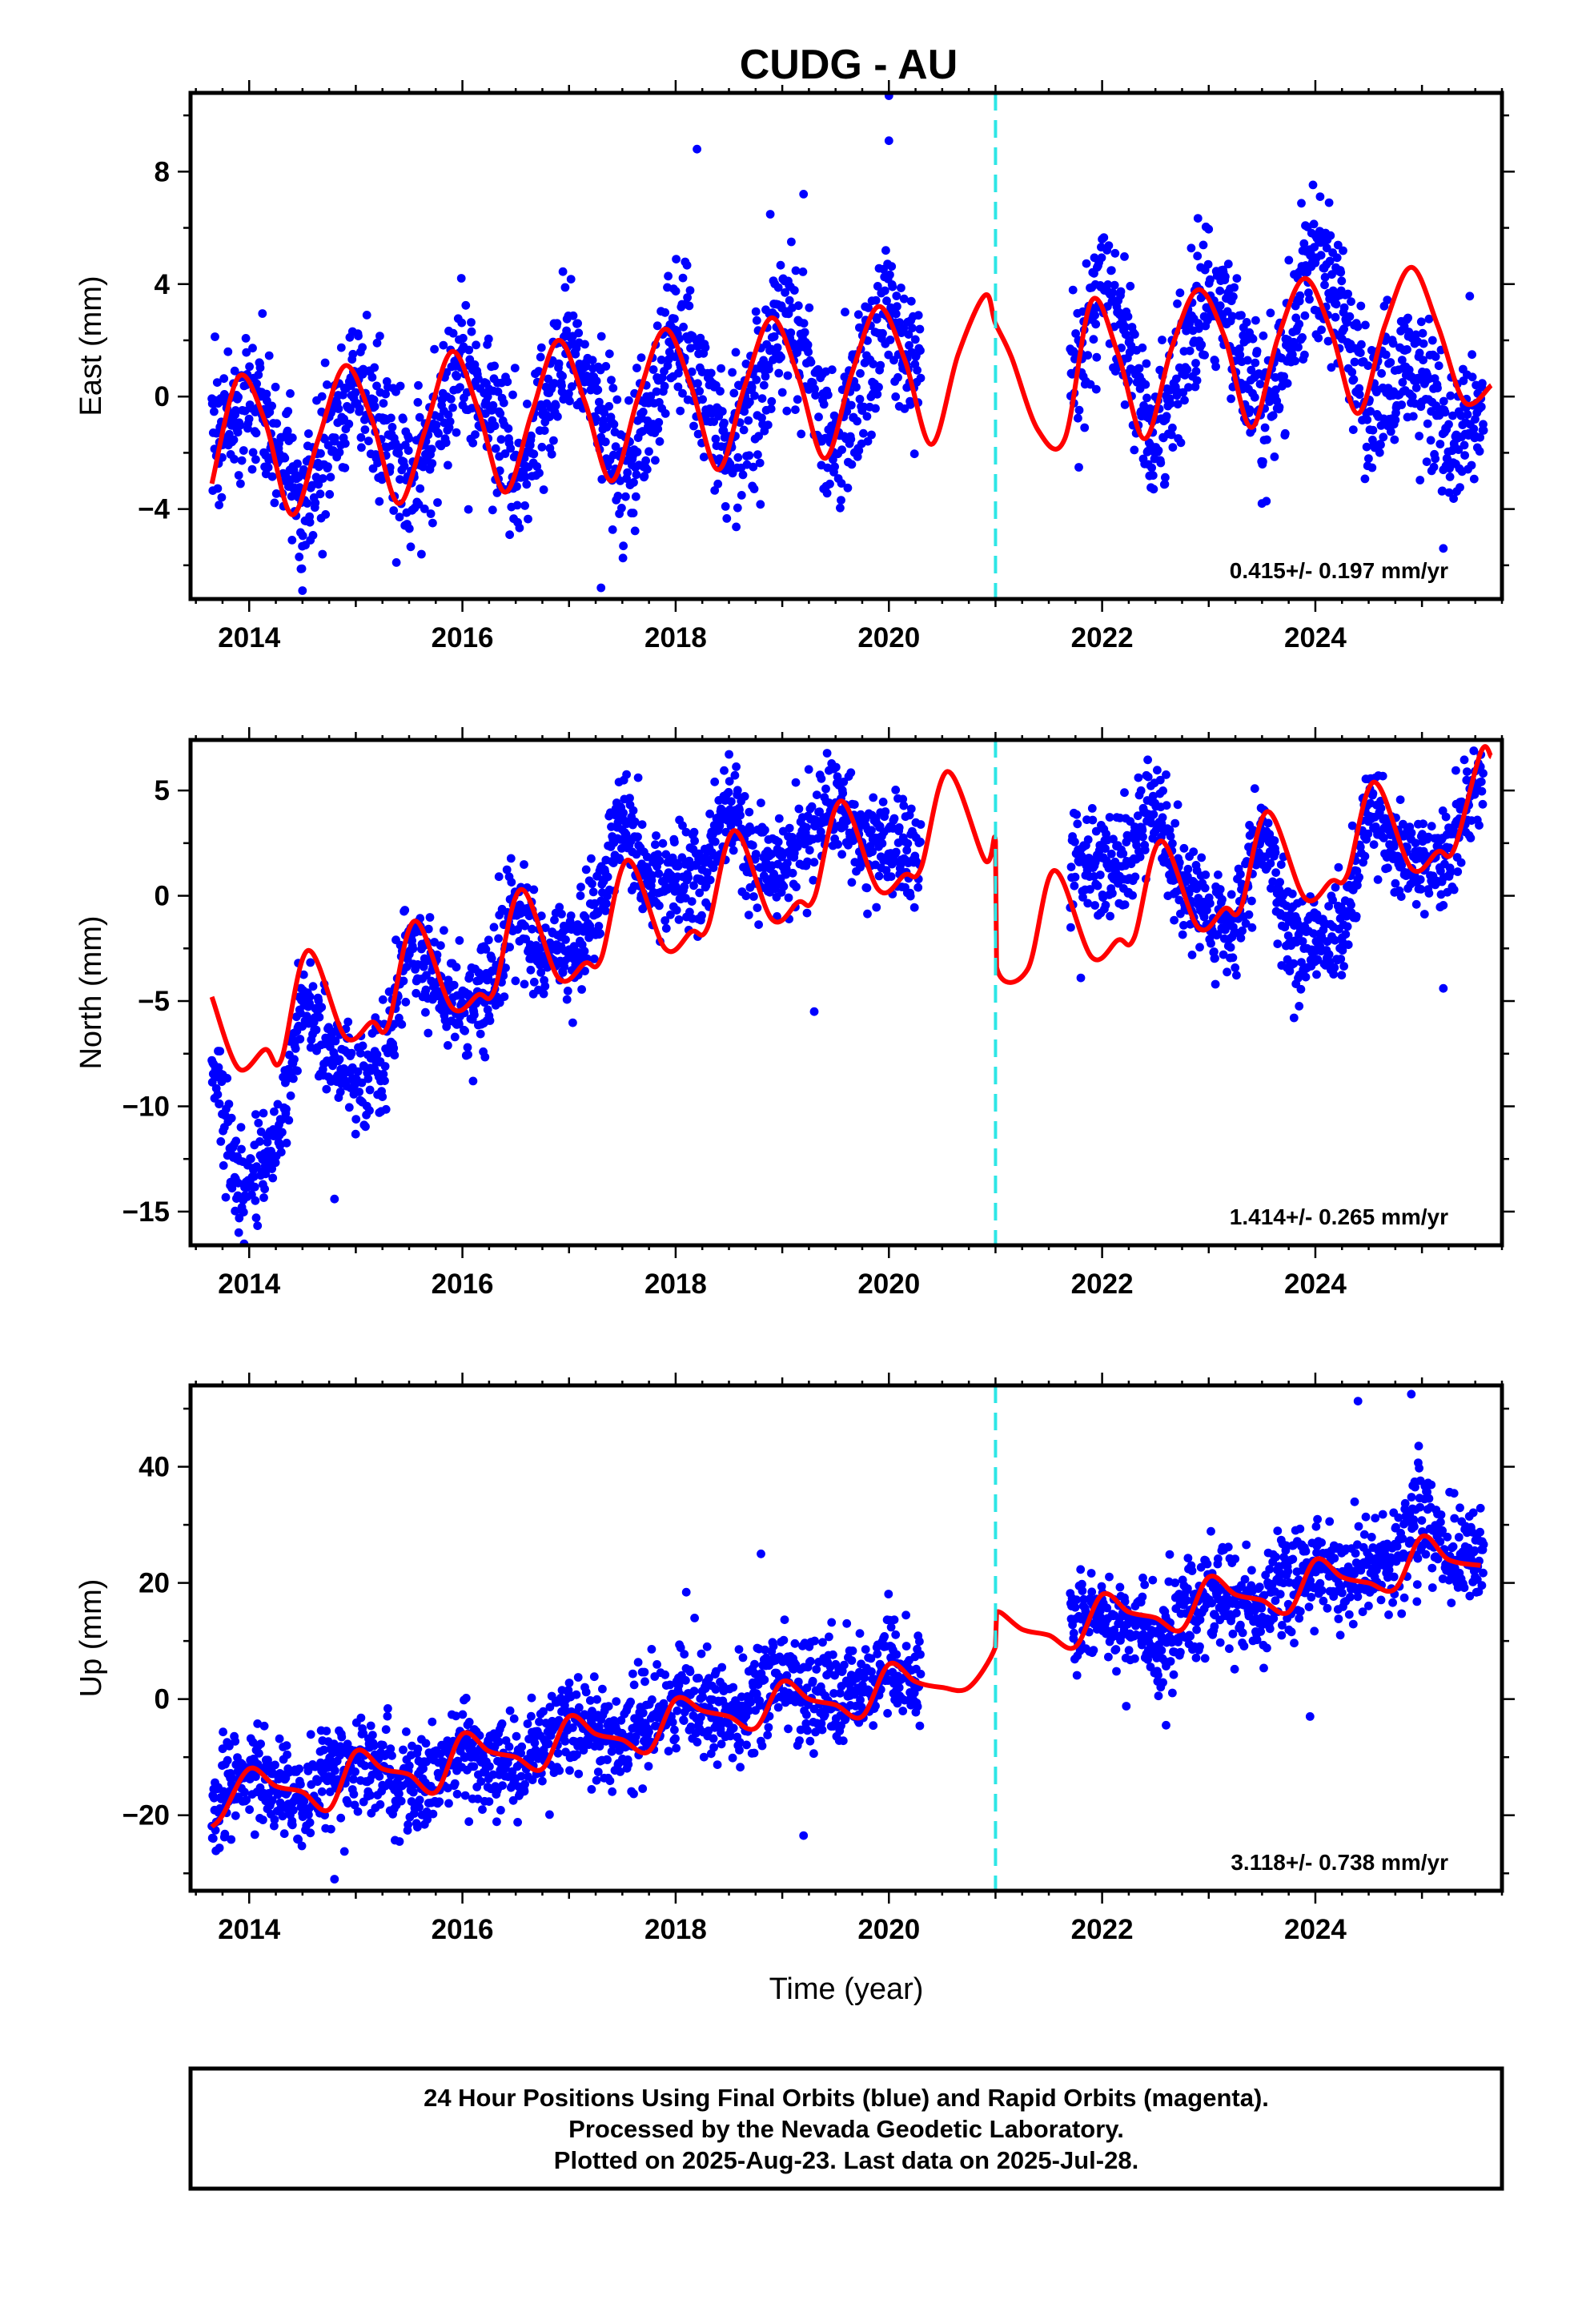  I want to click on x-tick-label: 2024, so click(1315, 637).